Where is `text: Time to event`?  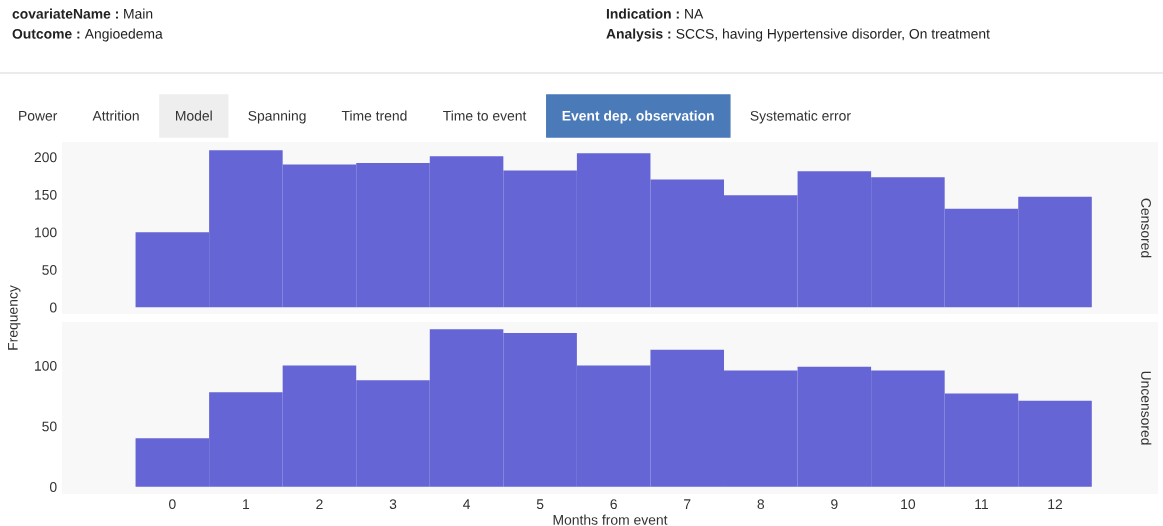 text: Time to event is located at coordinates (485, 115).